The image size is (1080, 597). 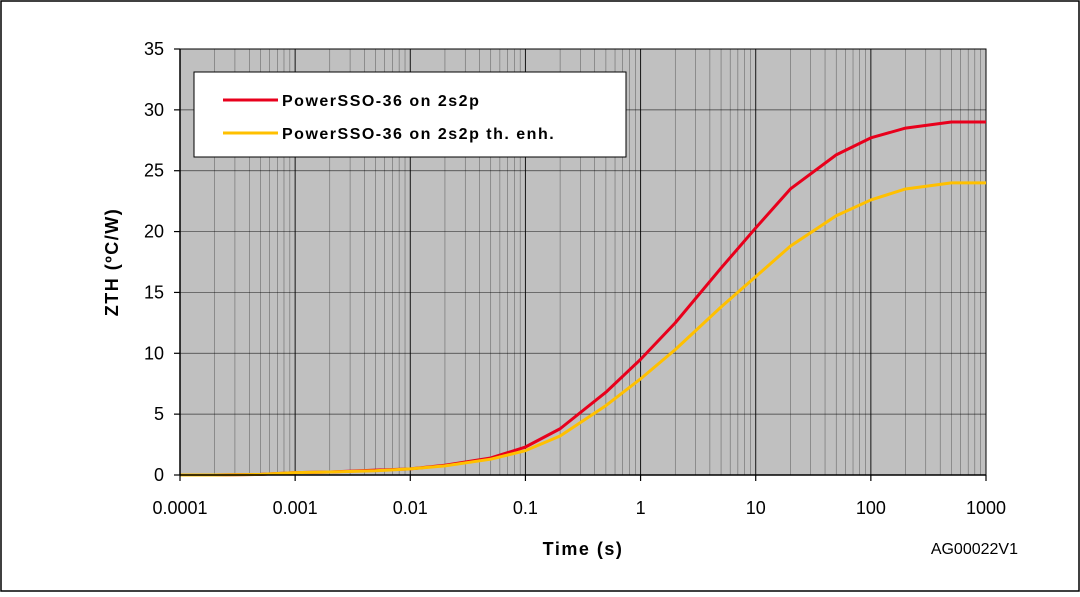 What do you see at coordinates (112, 262) in the screenshot?
I see `y-axis-title: ZTH (ºC/W)` at bounding box center [112, 262].